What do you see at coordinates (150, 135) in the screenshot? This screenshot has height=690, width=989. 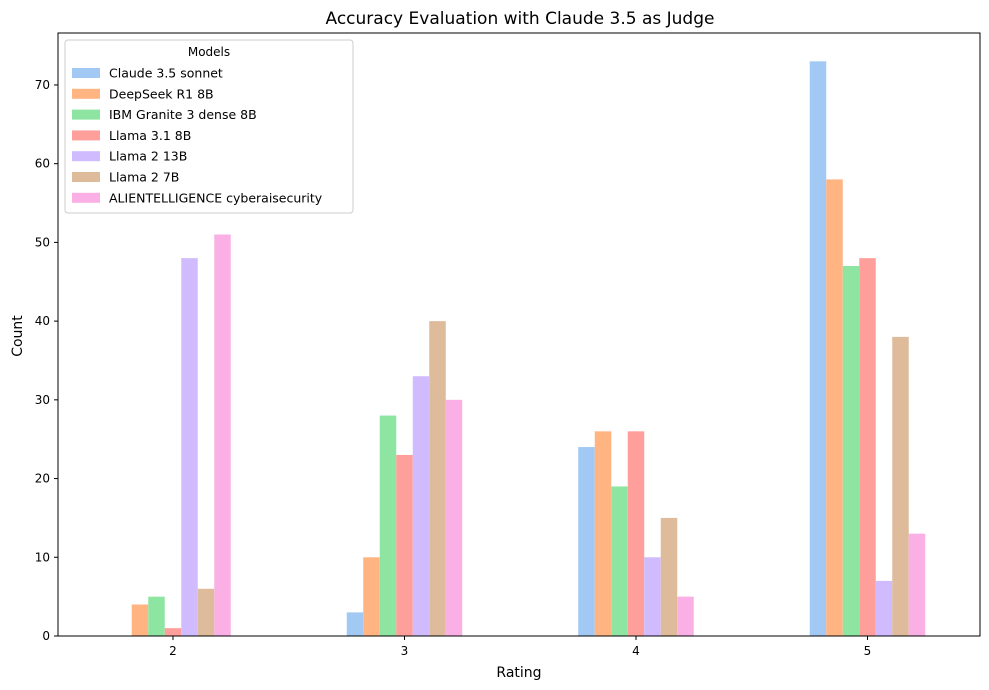 I see `legend-entry: Llama 3.1 8B` at bounding box center [150, 135].